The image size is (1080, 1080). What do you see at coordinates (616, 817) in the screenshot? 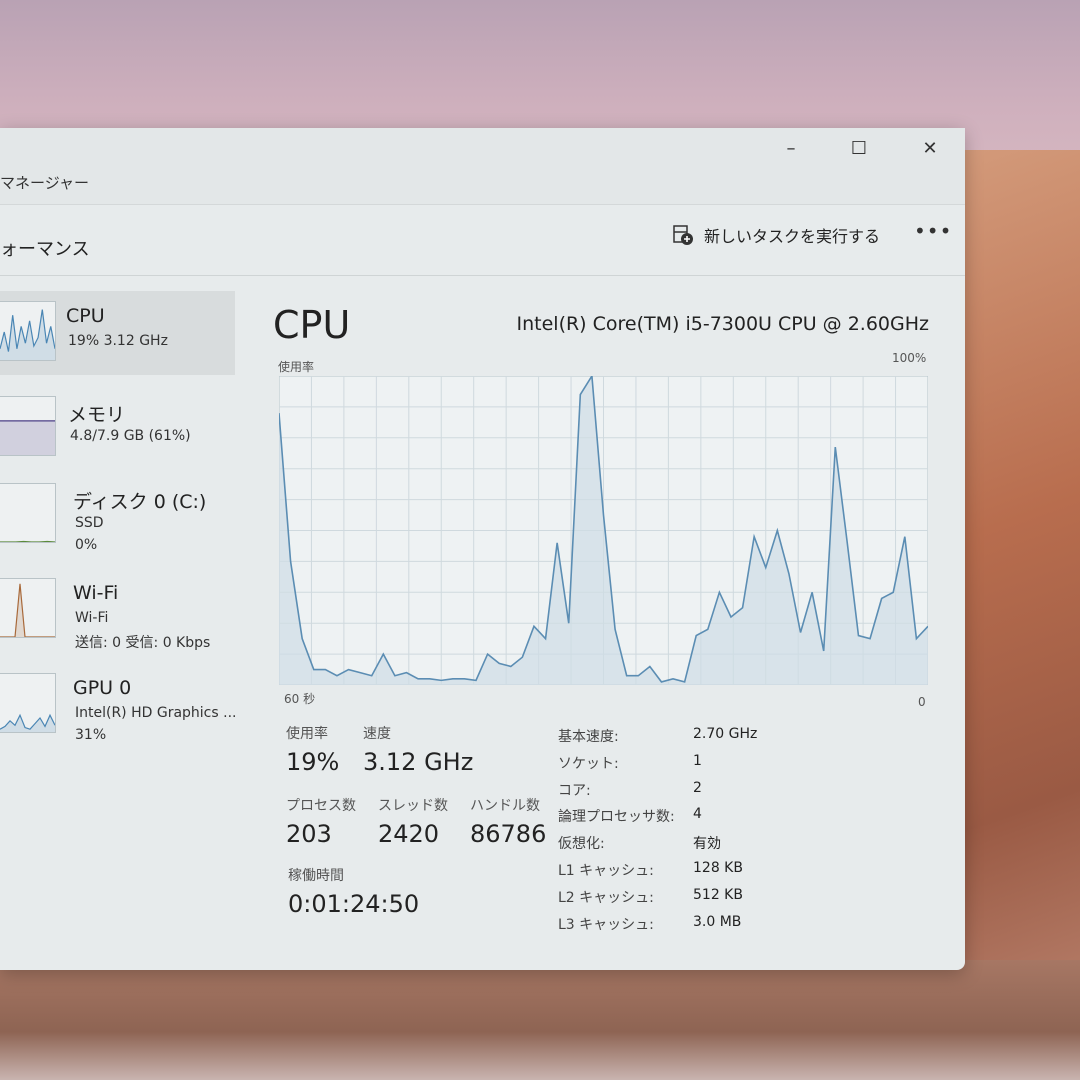
I see `spec-key: 論理プロセッサ数:` at bounding box center [616, 817].